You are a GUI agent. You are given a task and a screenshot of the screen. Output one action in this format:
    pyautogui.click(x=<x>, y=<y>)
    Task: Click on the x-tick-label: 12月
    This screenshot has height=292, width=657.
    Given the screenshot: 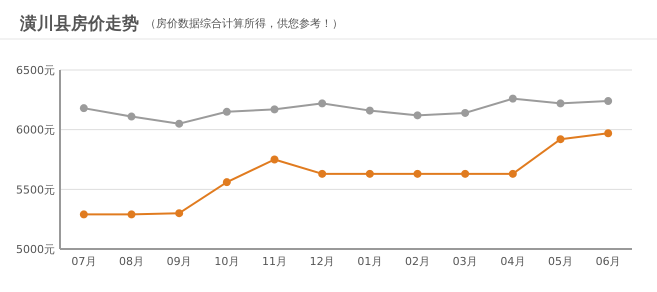 What is the action you would take?
    pyautogui.click(x=322, y=261)
    